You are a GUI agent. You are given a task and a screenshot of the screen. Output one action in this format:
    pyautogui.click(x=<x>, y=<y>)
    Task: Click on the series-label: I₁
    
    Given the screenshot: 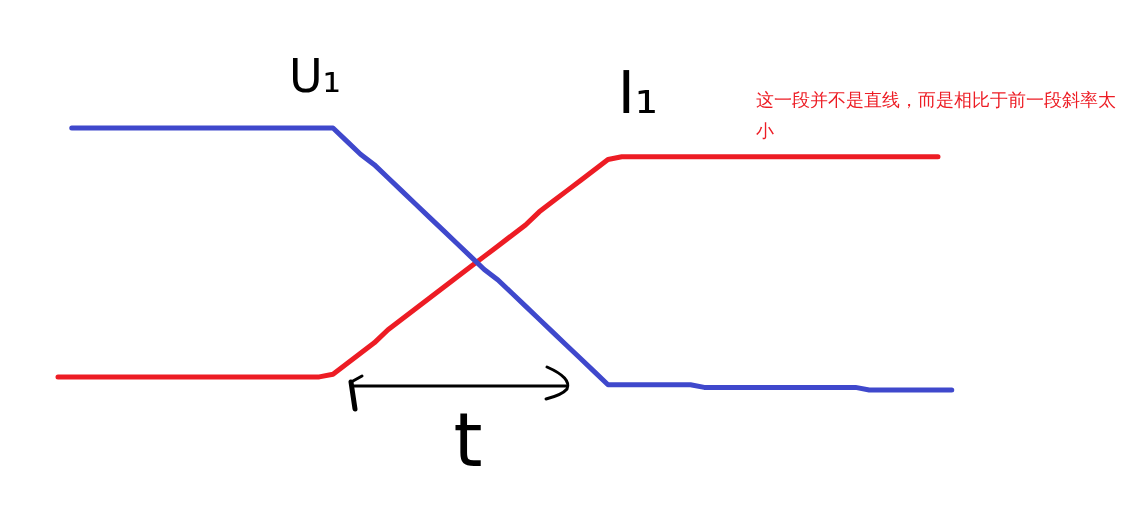 What is the action you would take?
    pyautogui.click(x=638, y=92)
    